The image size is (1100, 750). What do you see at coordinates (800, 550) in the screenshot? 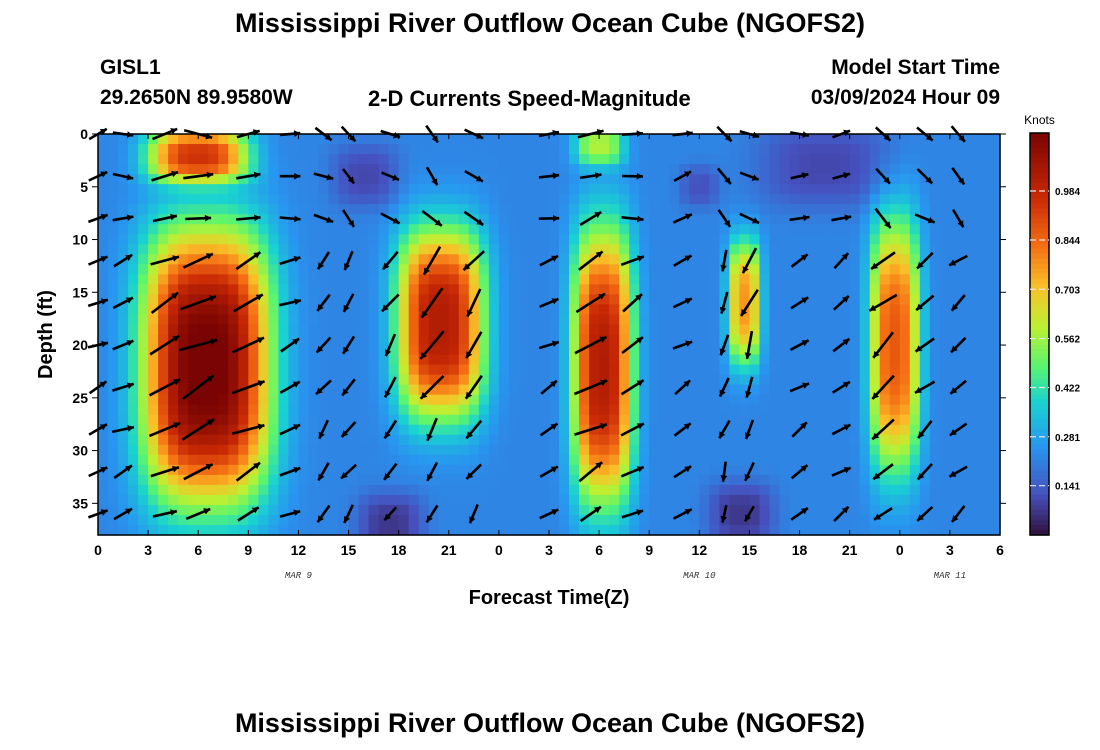
I see `x-tick-label: 18` at bounding box center [800, 550].